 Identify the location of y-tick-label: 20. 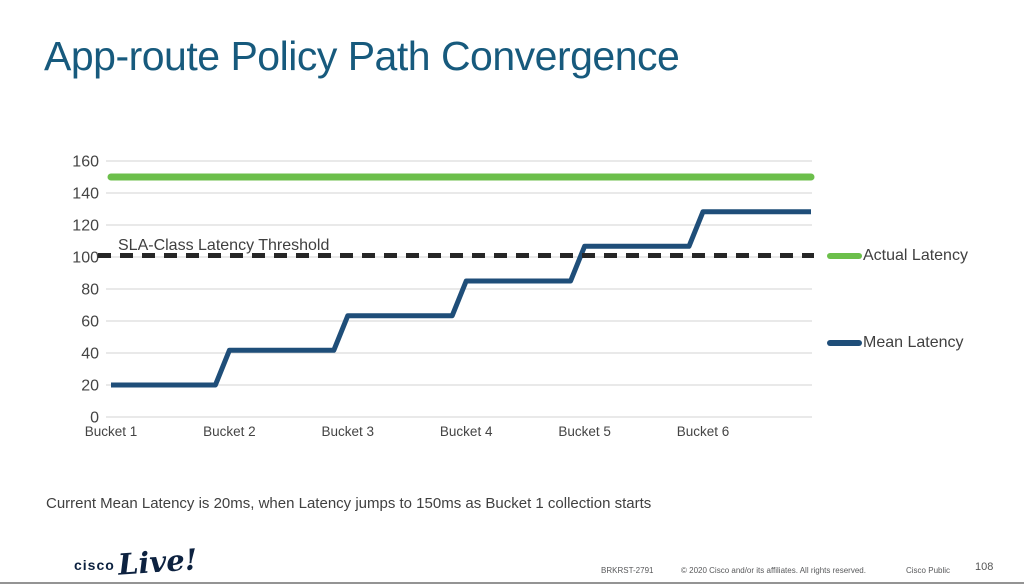
(90, 386).